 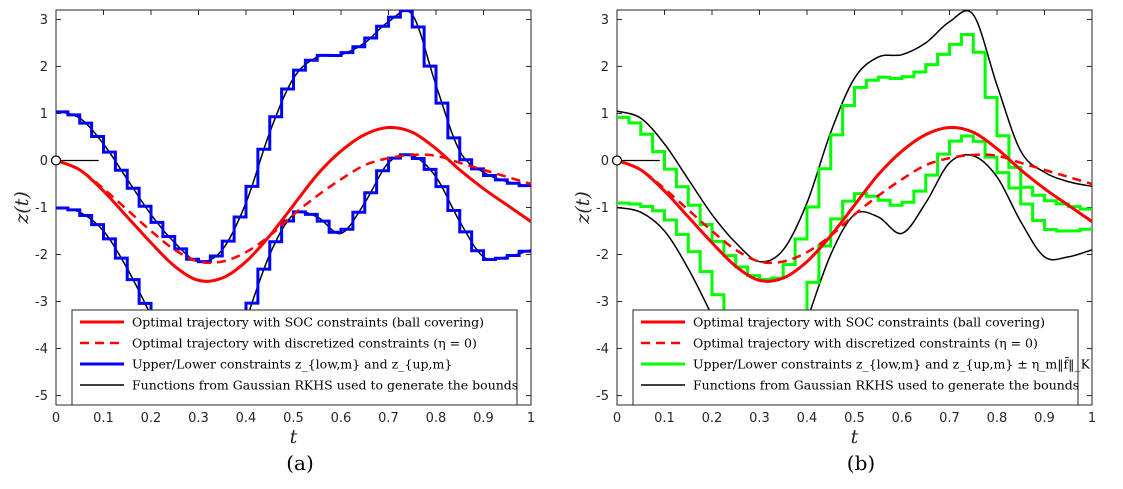 What do you see at coordinates (300, 463) in the screenshot?
I see `panel-caption: (a)` at bounding box center [300, 463].